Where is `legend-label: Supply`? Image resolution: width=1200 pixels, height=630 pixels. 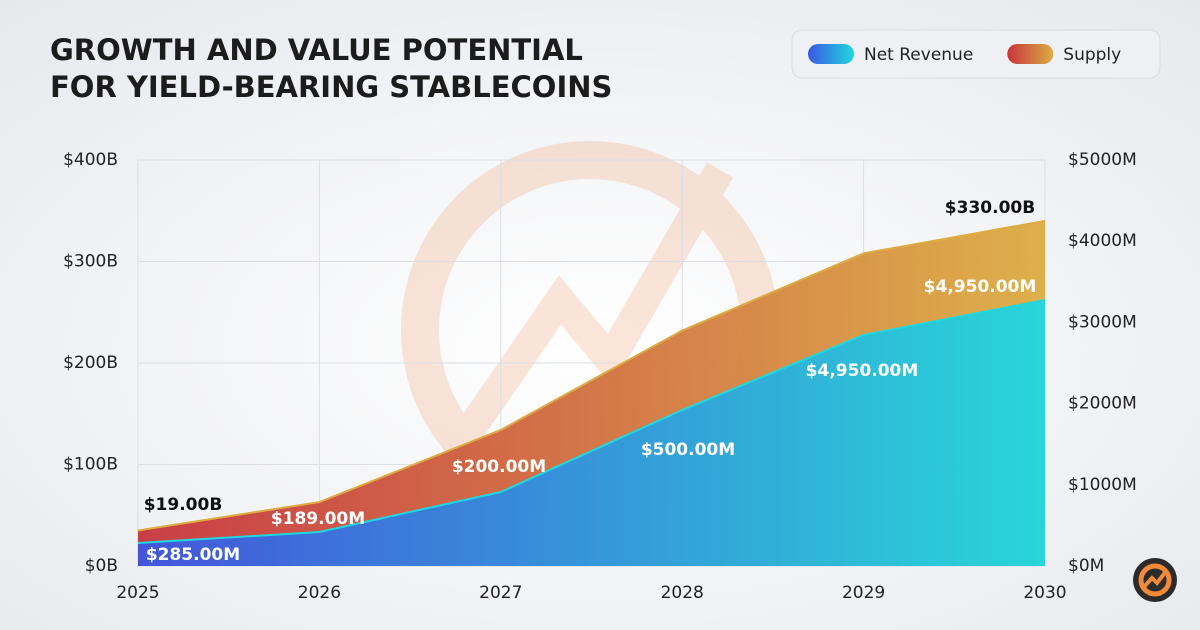
legend-label: Supply is located at coordinates (1092, 55).